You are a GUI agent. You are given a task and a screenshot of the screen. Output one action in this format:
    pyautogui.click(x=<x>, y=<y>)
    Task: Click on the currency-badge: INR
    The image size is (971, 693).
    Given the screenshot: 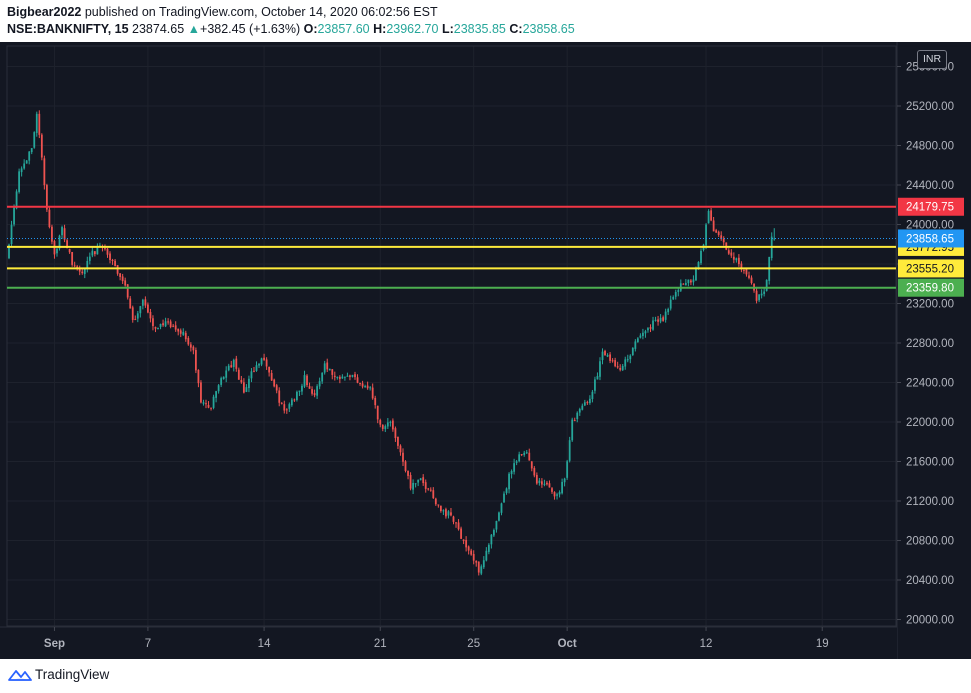 What is the action you would take?
    pyautogui.click(x=932, y=59)
    